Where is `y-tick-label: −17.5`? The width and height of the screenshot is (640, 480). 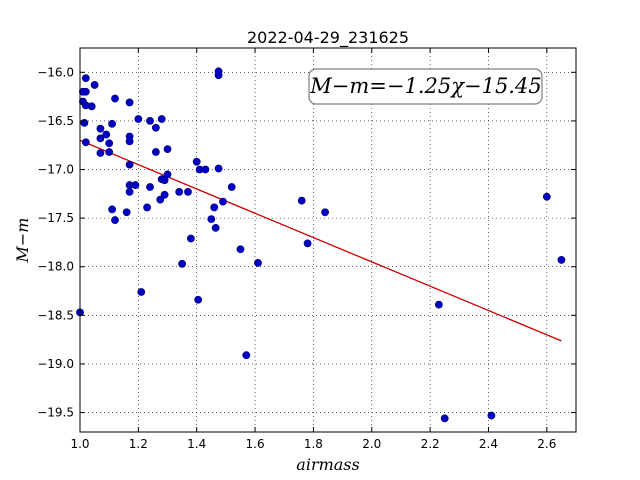
y-tick-label: −17.5 is located at coordinates (55, 218).